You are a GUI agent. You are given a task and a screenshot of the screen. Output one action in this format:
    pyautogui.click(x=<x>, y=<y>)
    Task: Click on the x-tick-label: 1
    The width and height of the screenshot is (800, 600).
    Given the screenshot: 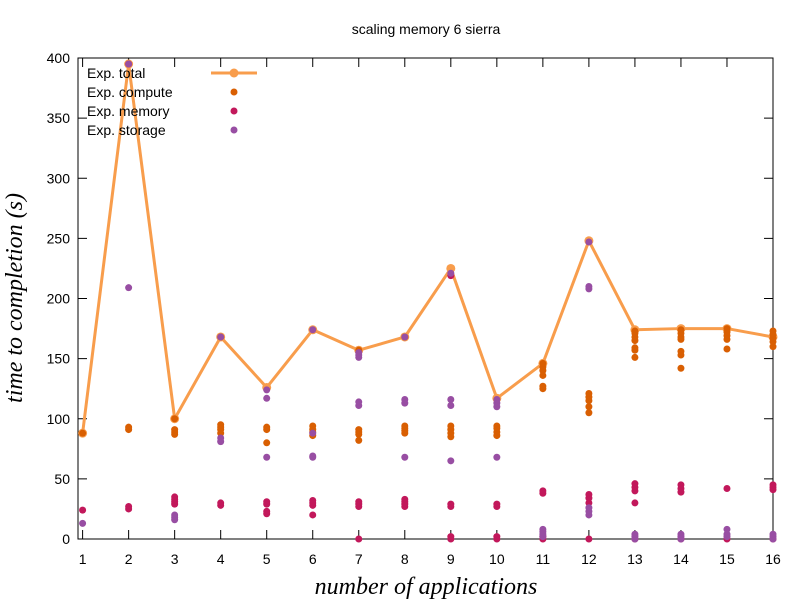 What is the action you would take?
    pyautogui.click(x=83, y=559)
    